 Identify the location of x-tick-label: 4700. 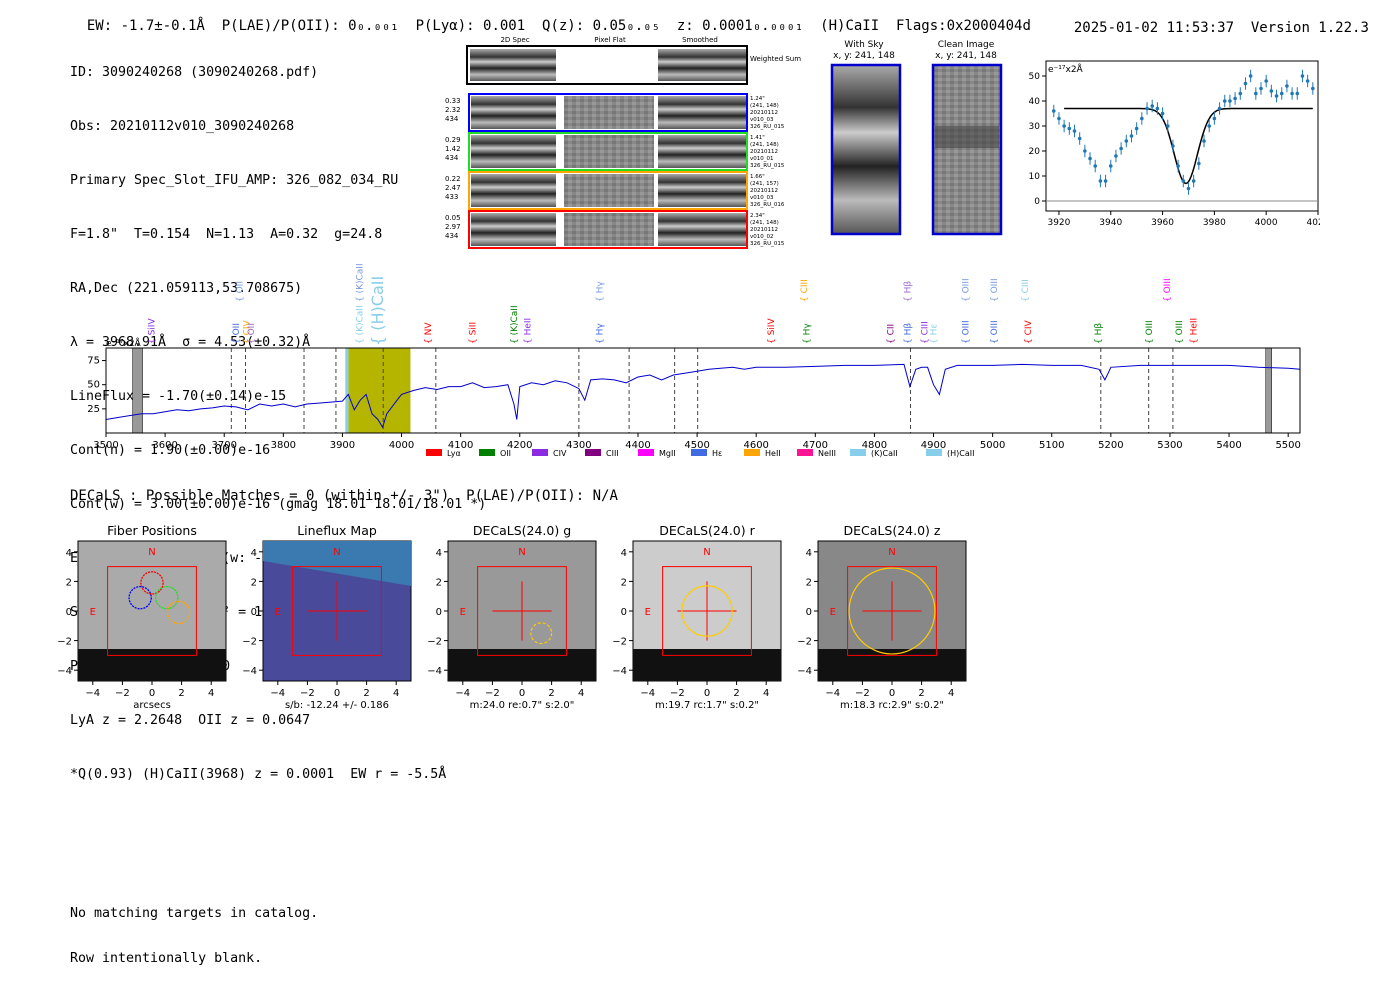
(815, 445).